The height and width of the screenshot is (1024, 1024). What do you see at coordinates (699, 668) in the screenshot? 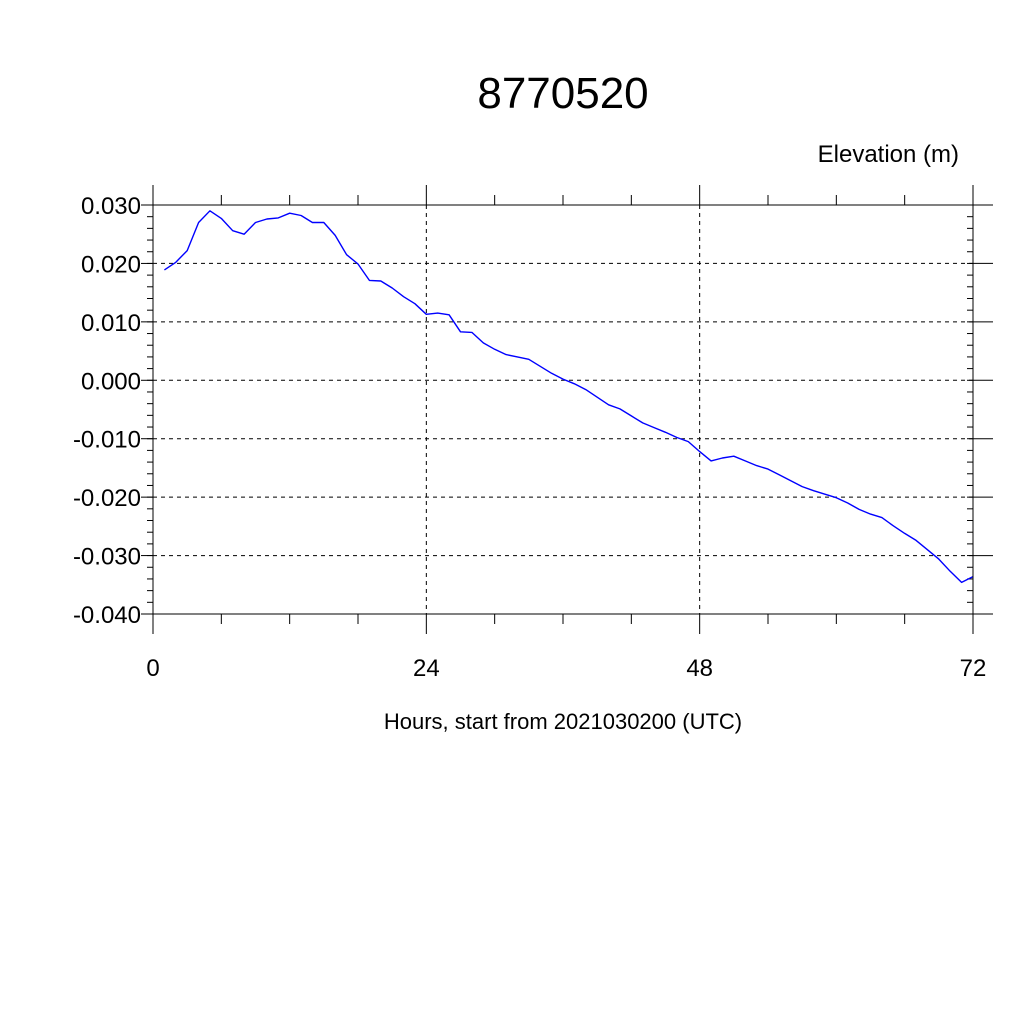
I see `x-tick-label: 48` at bounding box center [699, 668].